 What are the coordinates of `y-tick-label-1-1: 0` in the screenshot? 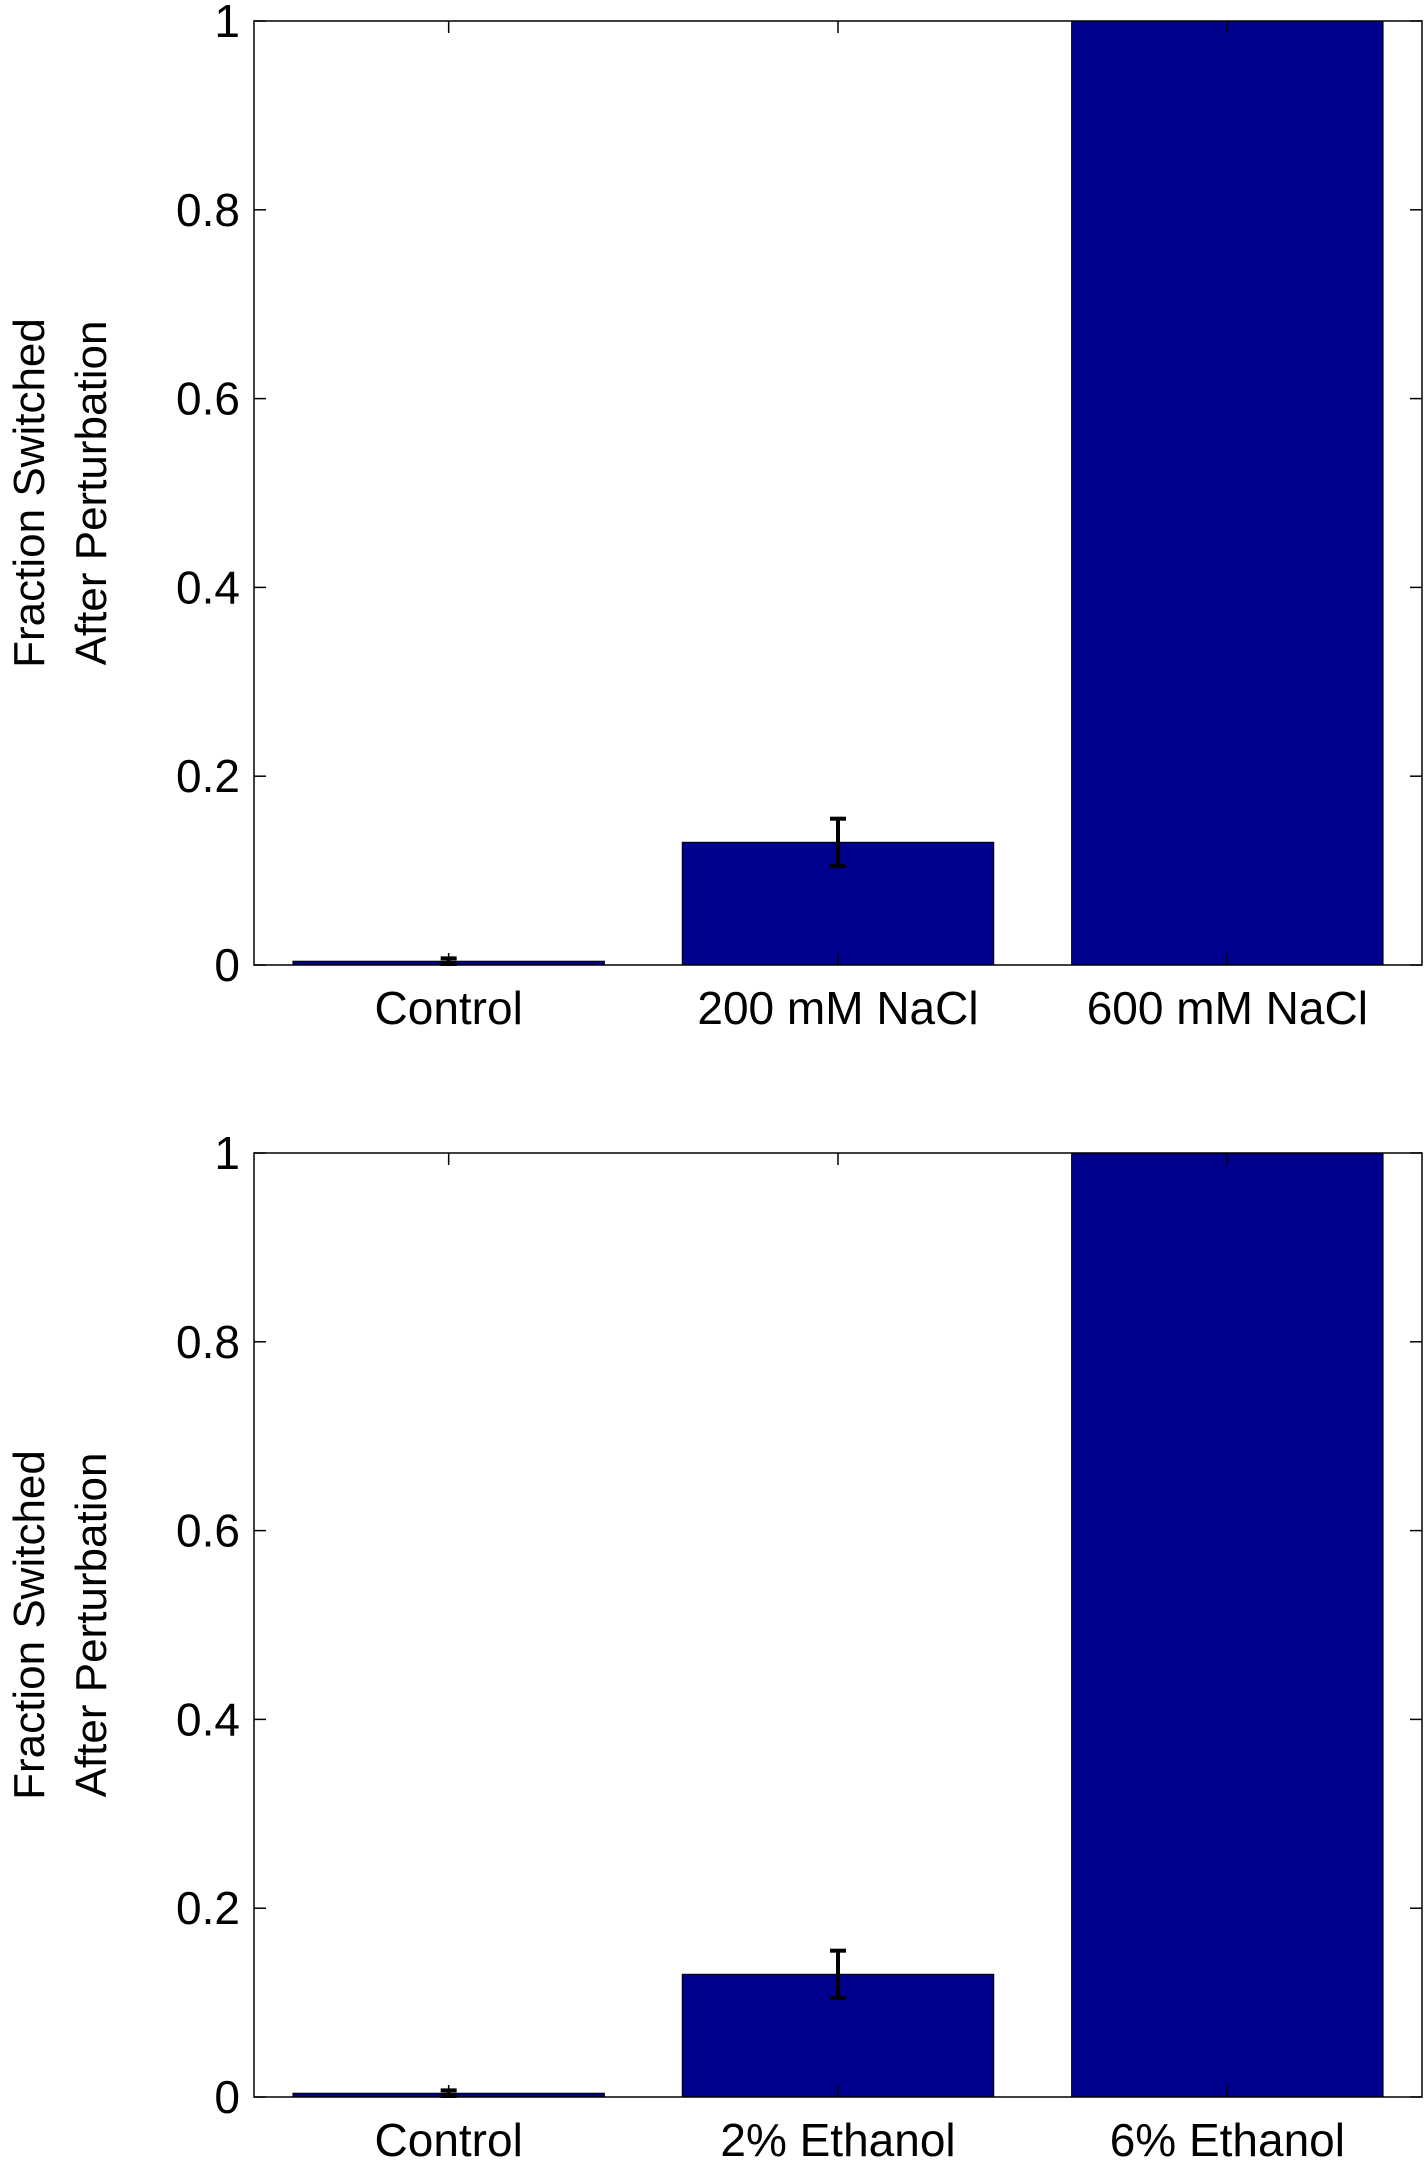 It's located at (227, 965).